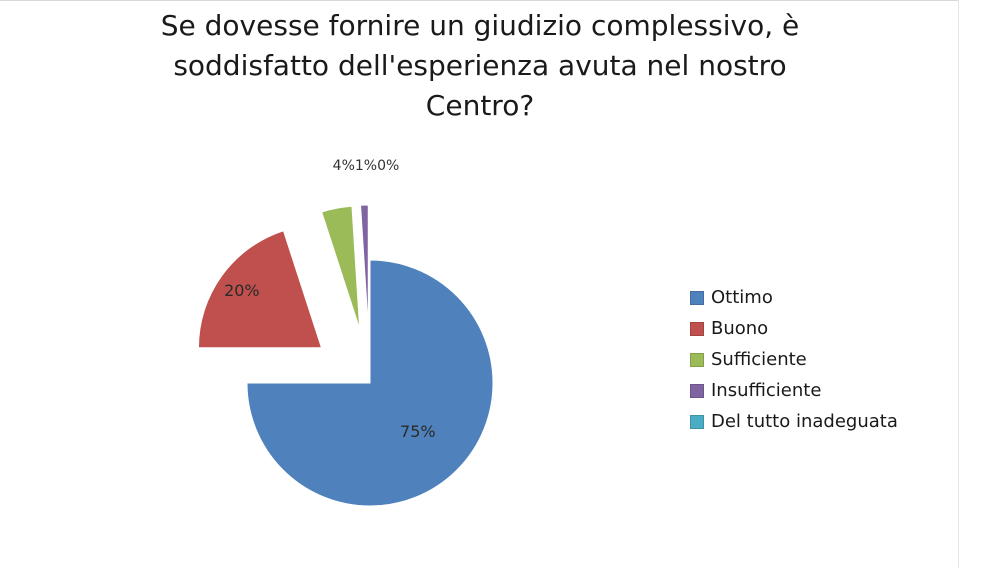 The image size is (988, 568). What do you see at coordinates (364, 266) in the screenshot?
I see `pie-slice-insufficiente` at bounding box center [364, 266].